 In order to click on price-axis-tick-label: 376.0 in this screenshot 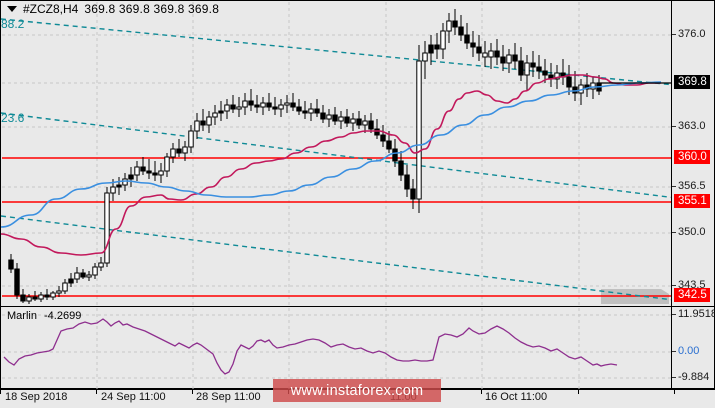, I will do `click(689, 34)`.